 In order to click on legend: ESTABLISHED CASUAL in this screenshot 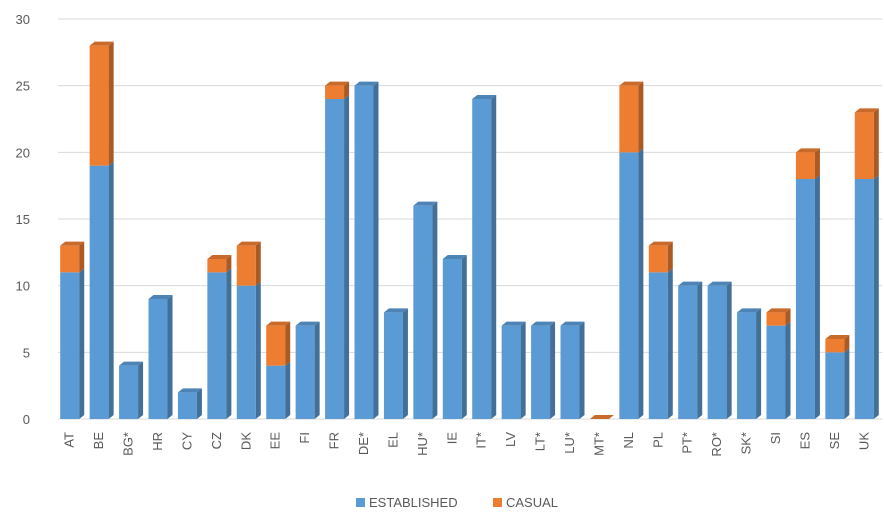, I will do `click(457, 502)`.